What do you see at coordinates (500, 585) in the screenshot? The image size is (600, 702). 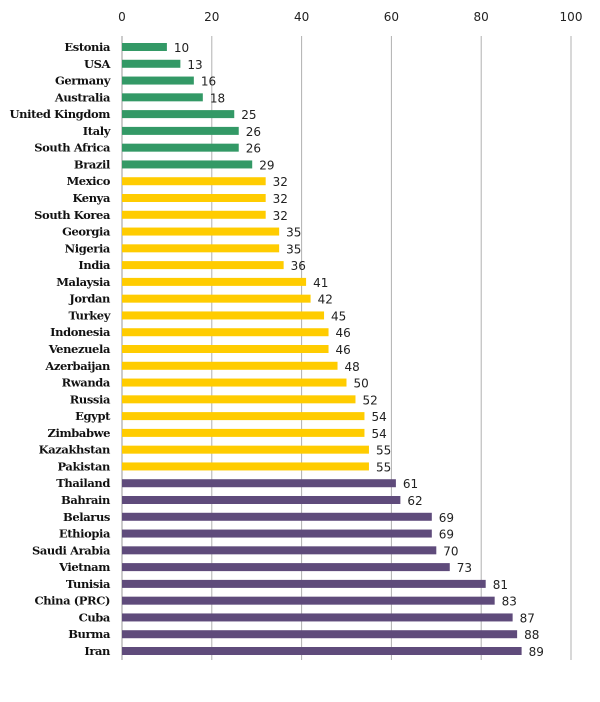 I see `value-label: 81` at bounding box center [500, 585].